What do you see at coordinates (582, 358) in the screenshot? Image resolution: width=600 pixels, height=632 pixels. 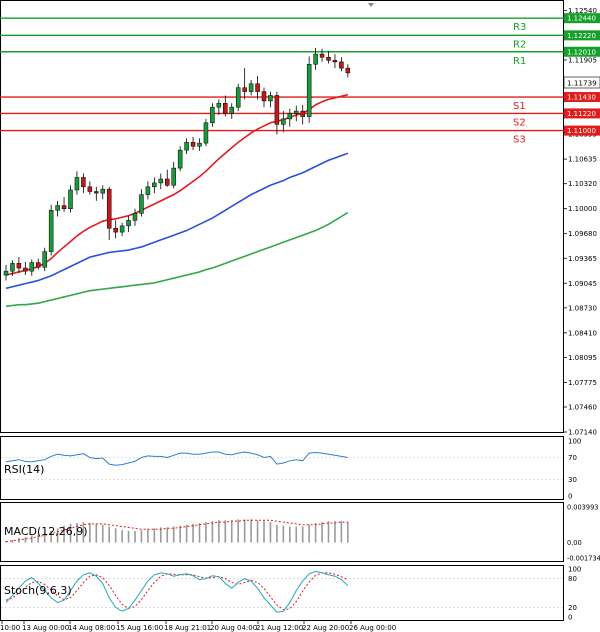 I see `price-tick-label-12: 1.08095` at bounding box center [582, 358].